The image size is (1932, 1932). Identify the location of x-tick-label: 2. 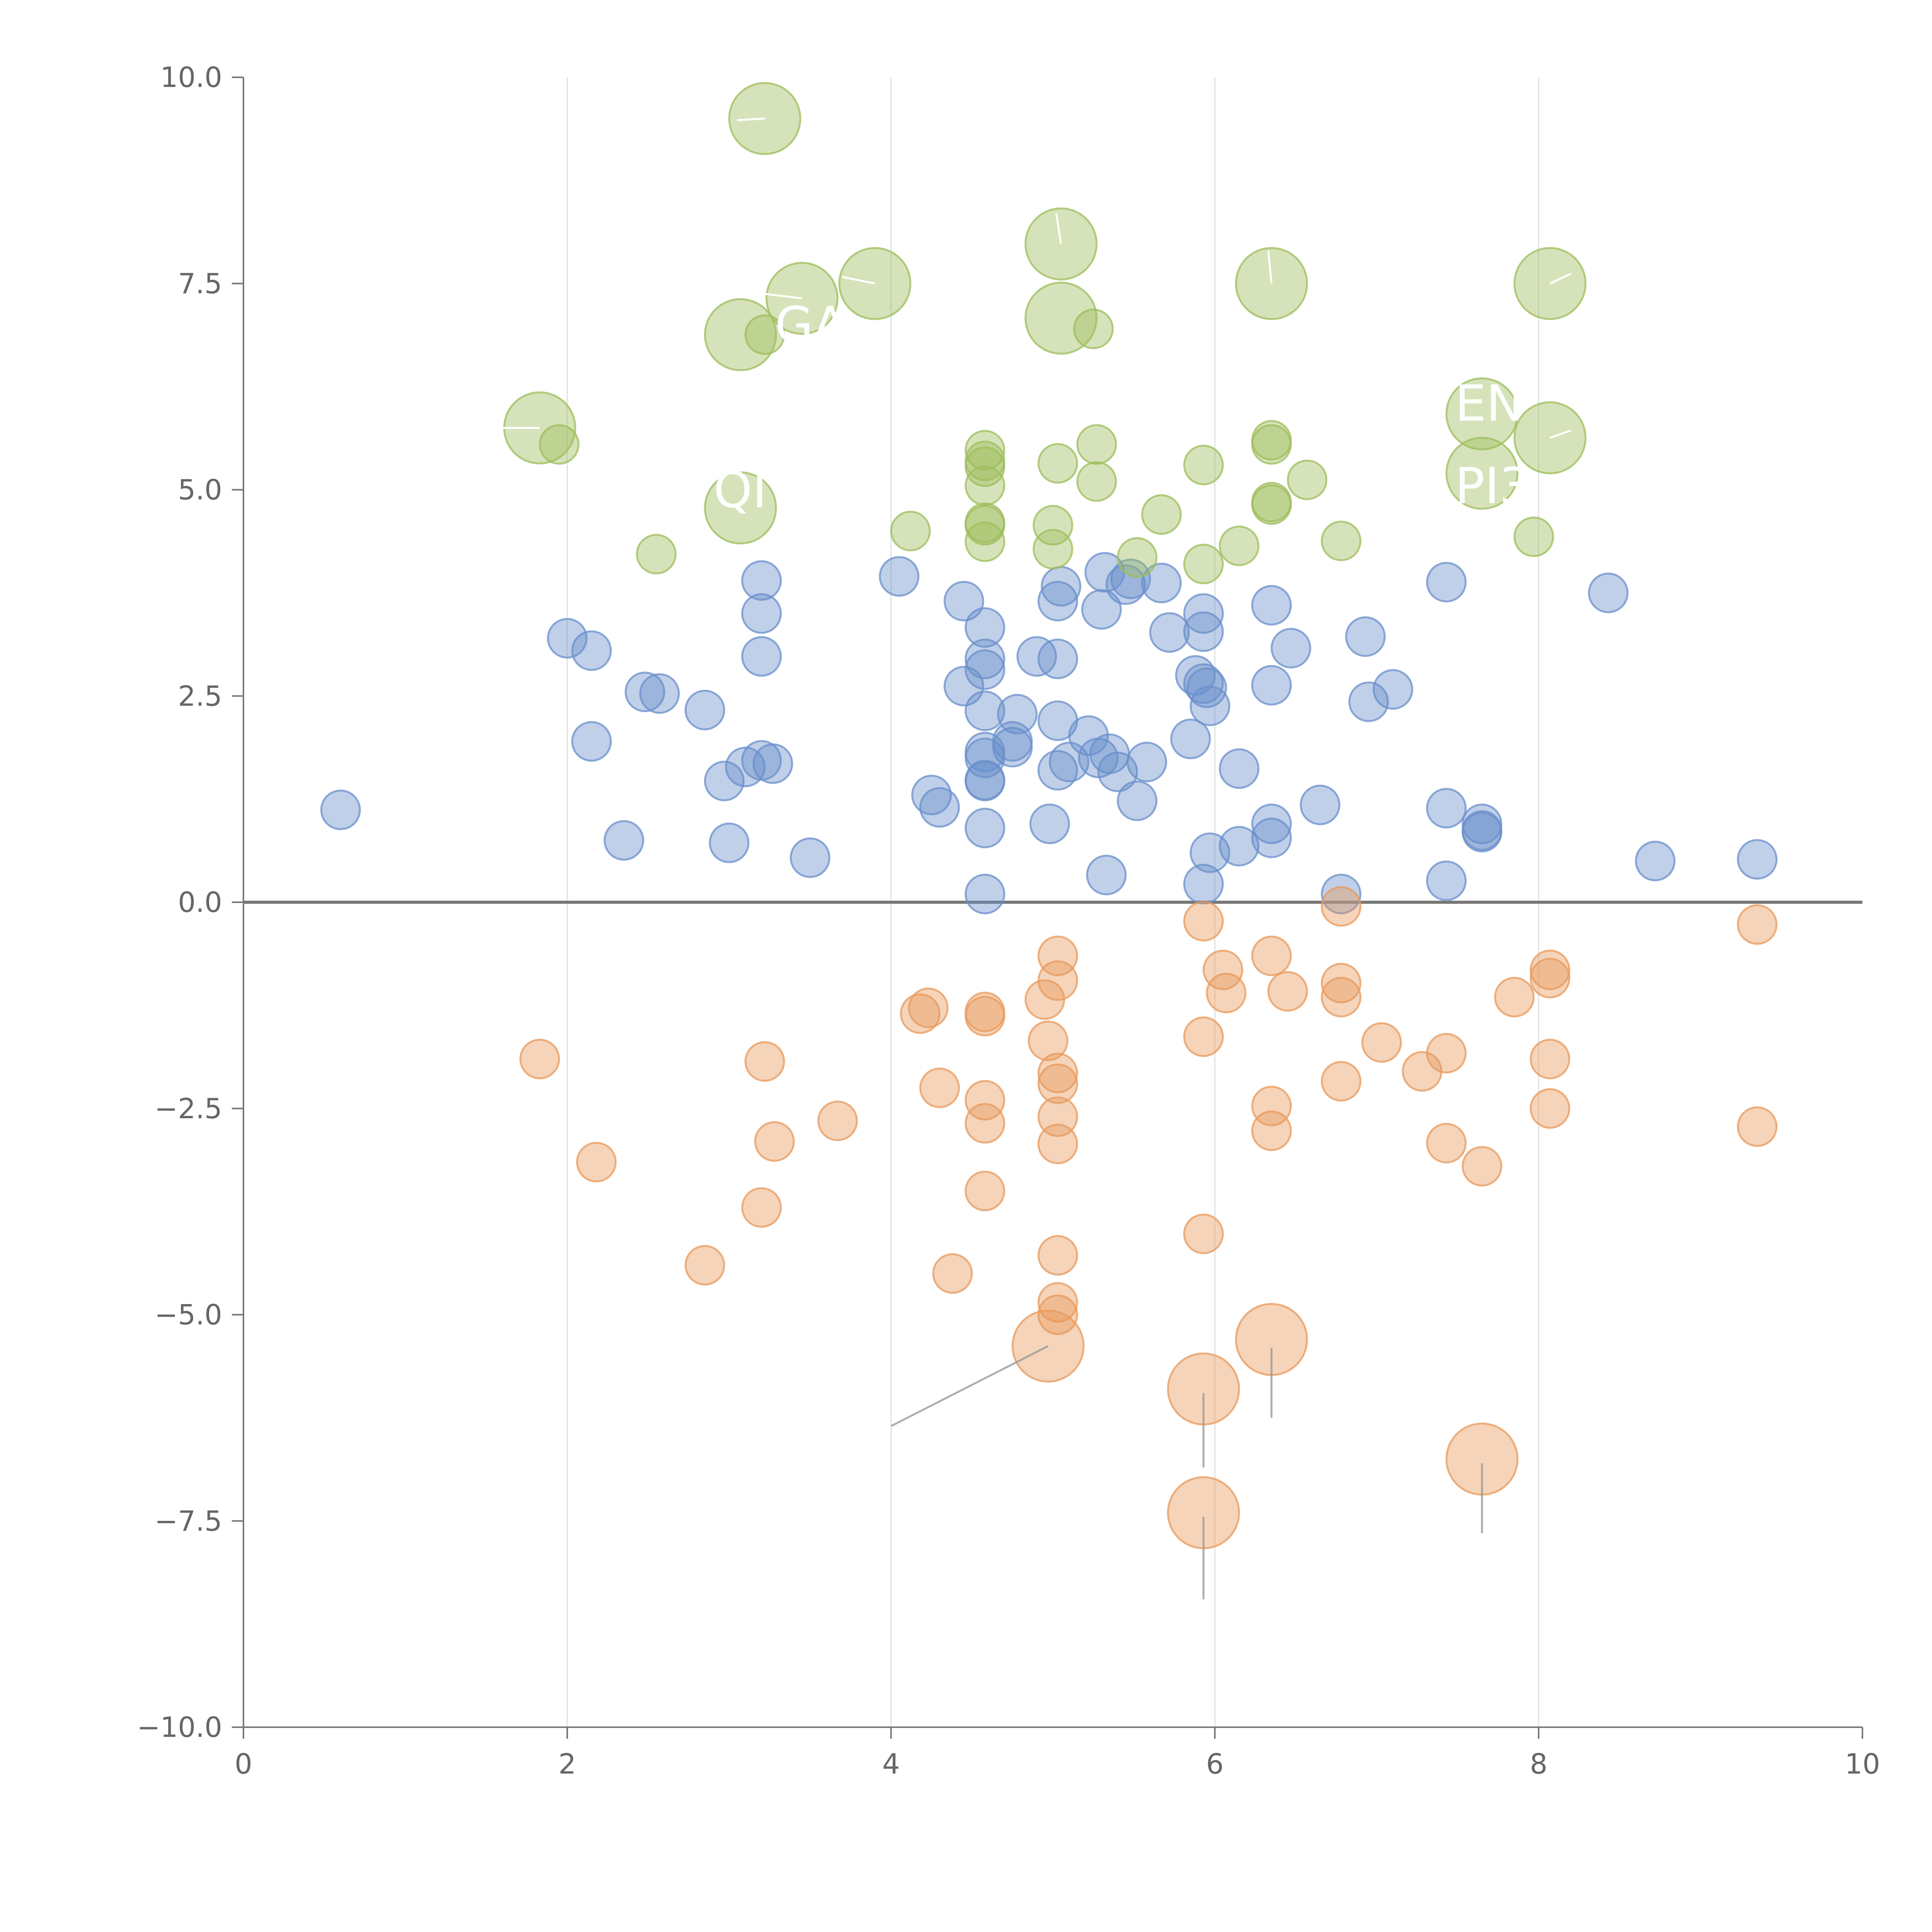
(567, 1764).